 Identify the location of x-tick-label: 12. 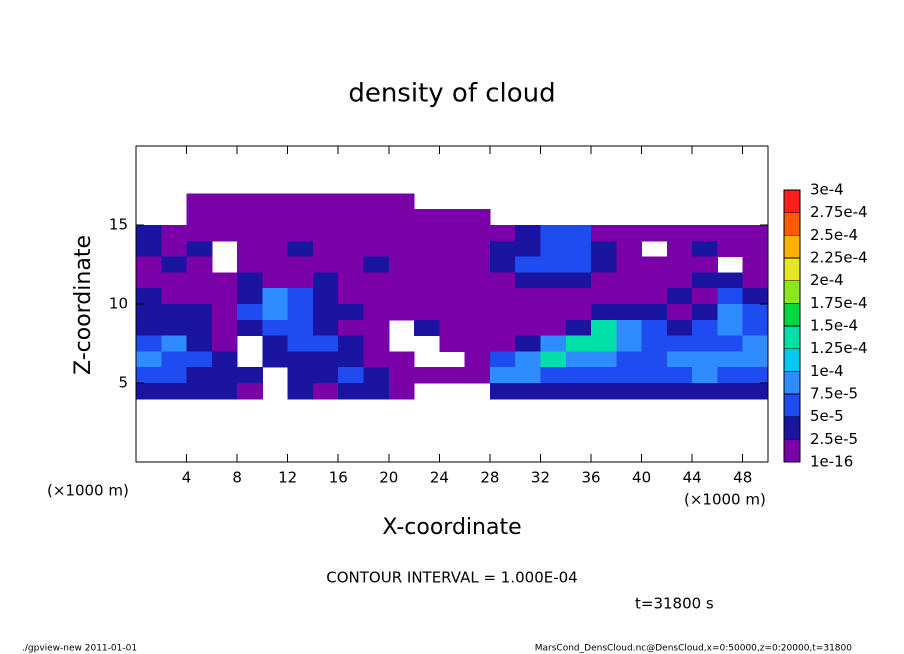
(287, 478).